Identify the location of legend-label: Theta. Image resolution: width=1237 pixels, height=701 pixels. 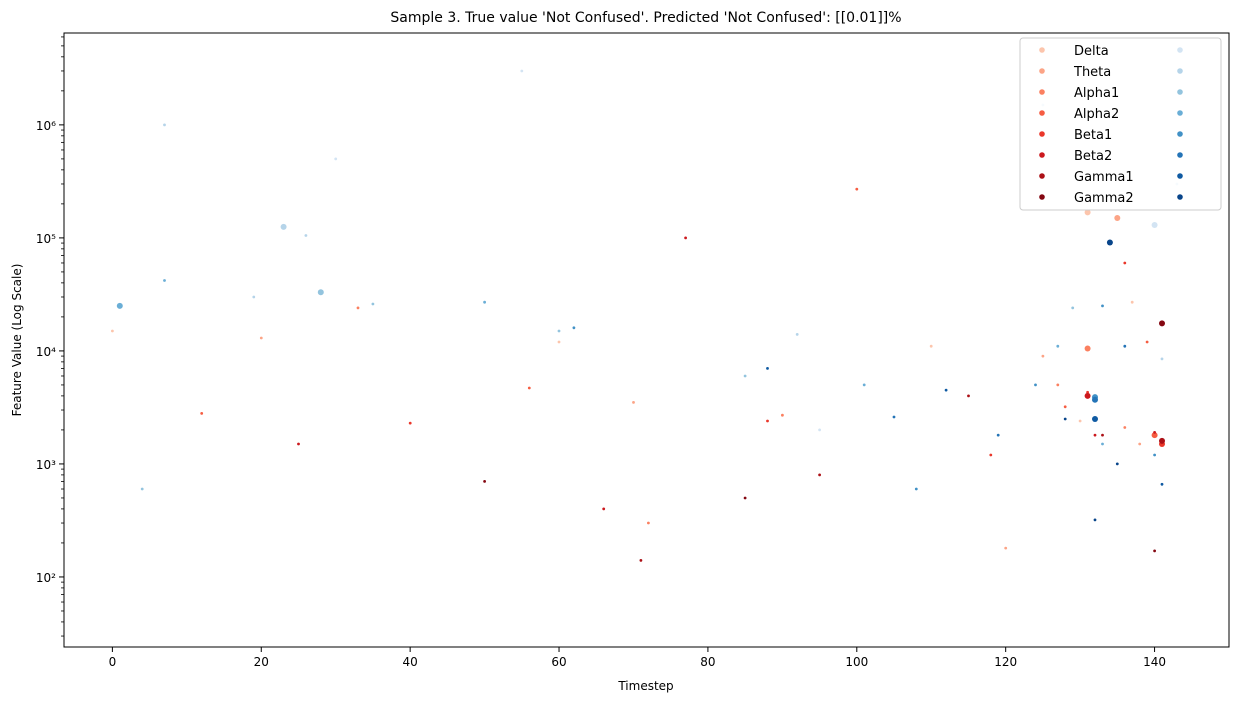
(1092, 72).